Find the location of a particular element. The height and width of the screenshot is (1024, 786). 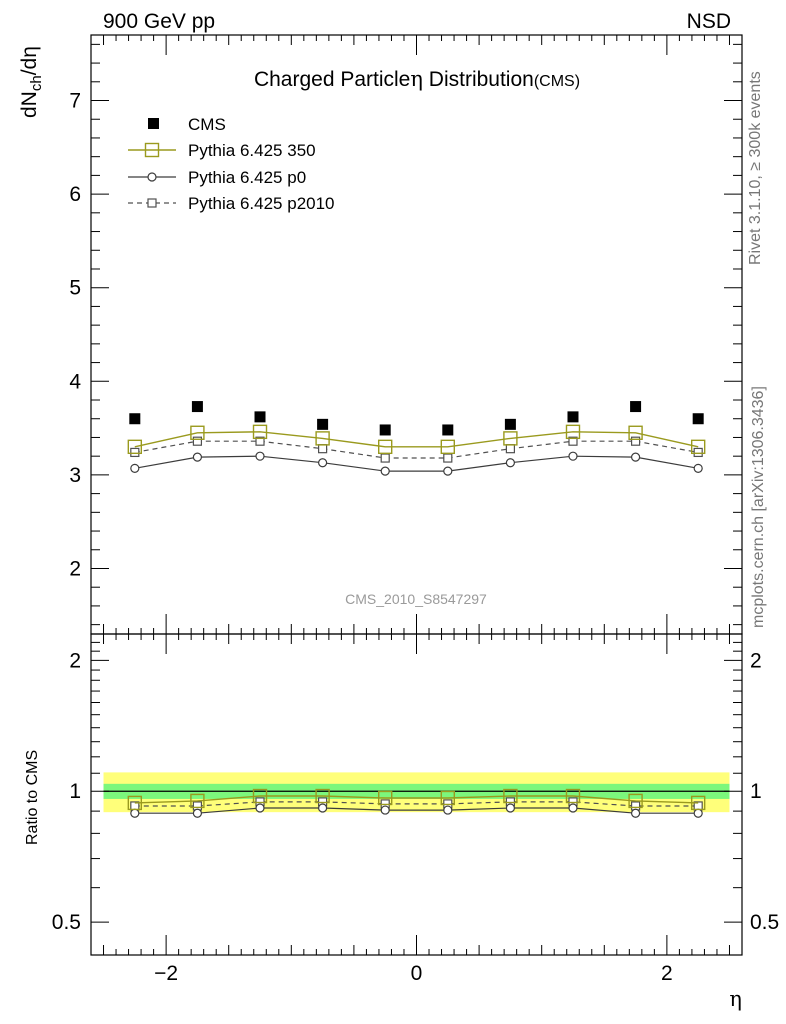

legend-label-cms: CMS is located at coordinates (207, 124).